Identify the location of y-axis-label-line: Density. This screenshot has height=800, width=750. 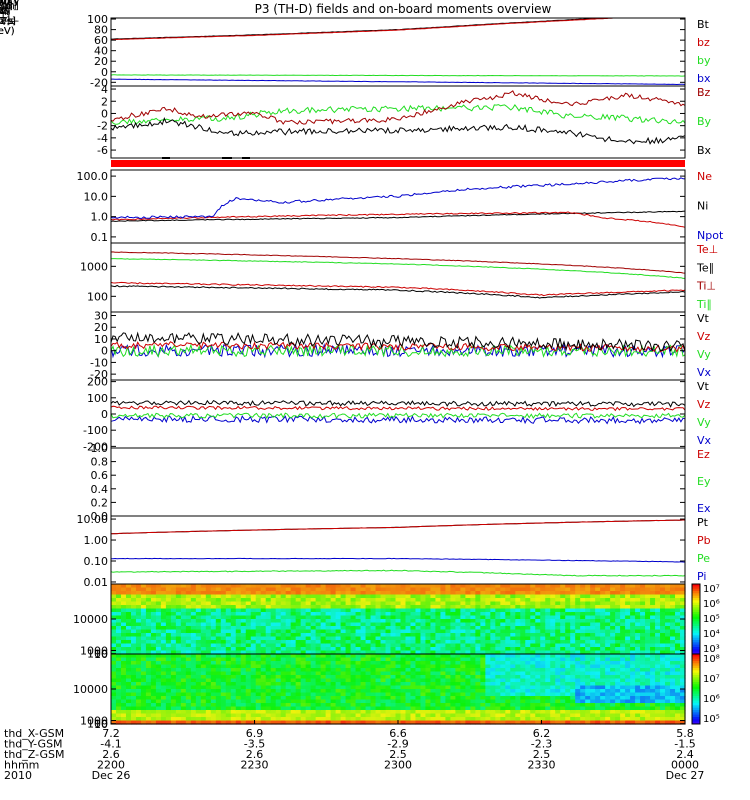
(9, 1).